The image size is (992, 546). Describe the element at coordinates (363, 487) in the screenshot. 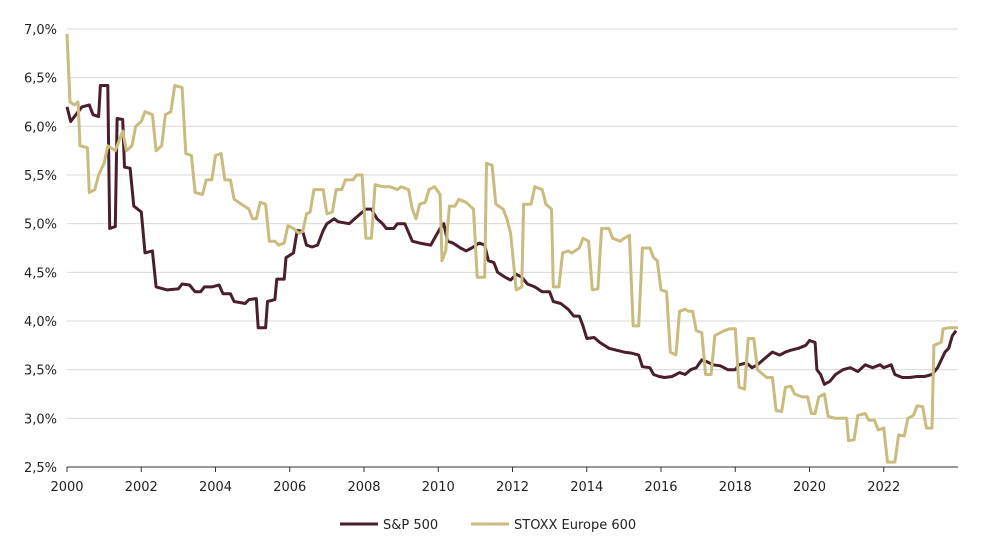

I see `x-tick-label: 2008` at that location.